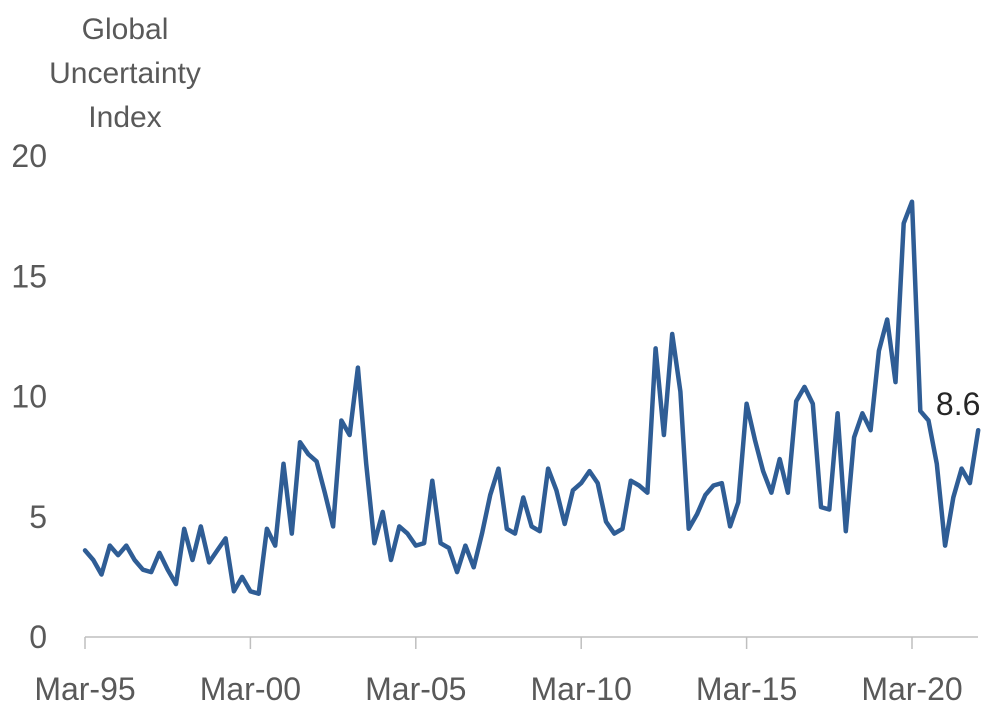 The image size is (1000, 721). What do you see at coordinates (415, 689) in the screenshot?
I see `x-tick-label: Mar-05` at bounding box center [415, 689].